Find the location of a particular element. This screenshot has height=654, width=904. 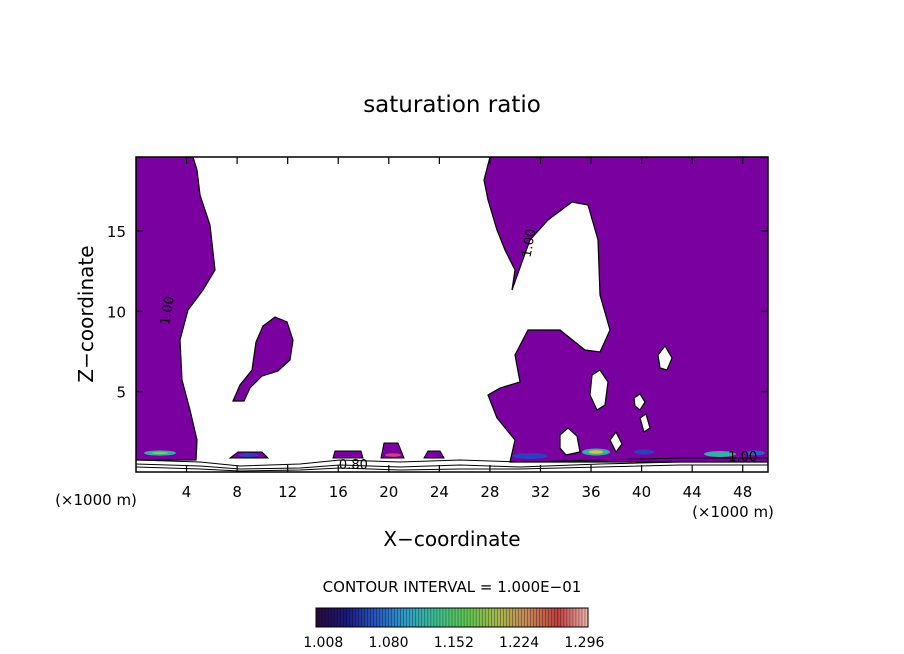

contour-label-0: 1.00 is located at coordinates (168, 310).